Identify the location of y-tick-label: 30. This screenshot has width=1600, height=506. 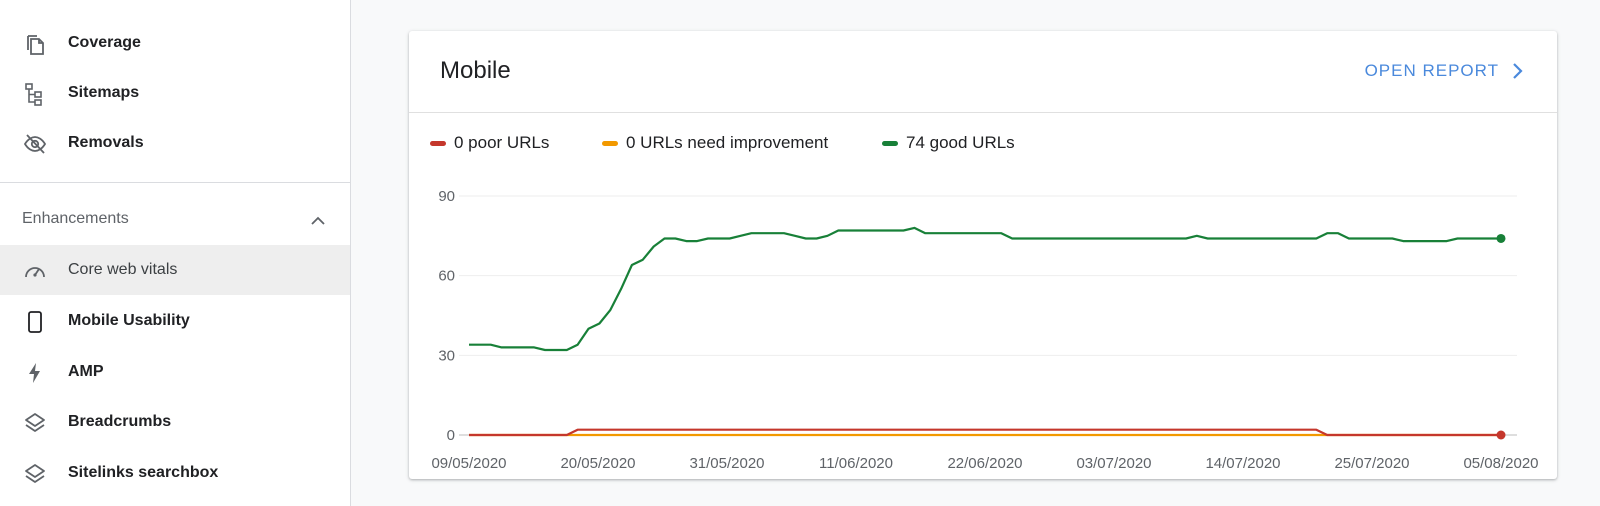
(446, 355).